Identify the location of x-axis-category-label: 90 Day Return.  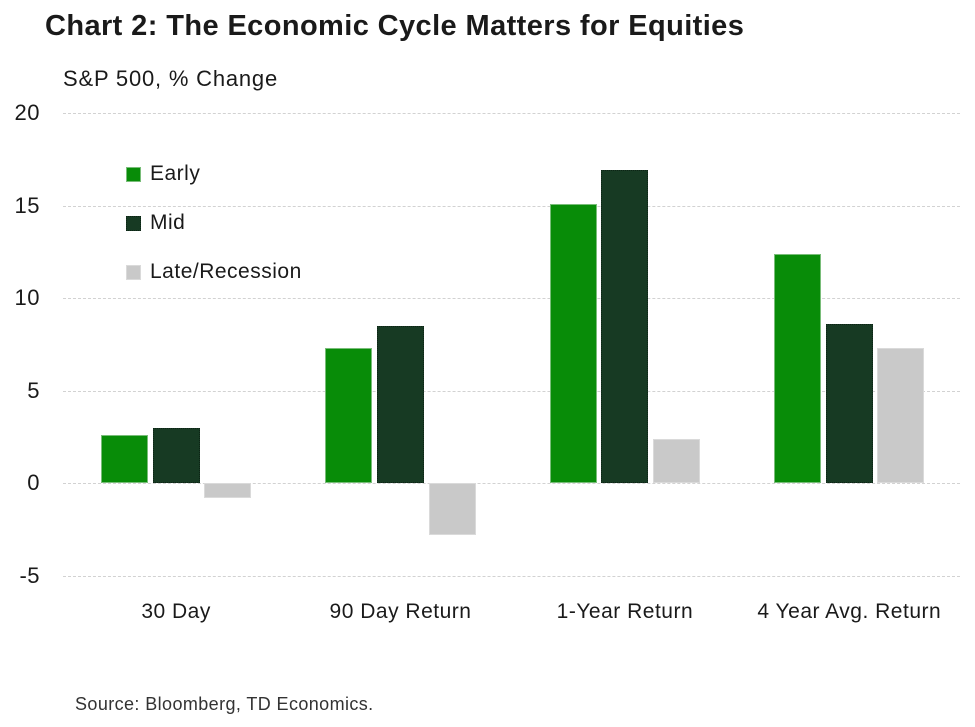
(400, 611).